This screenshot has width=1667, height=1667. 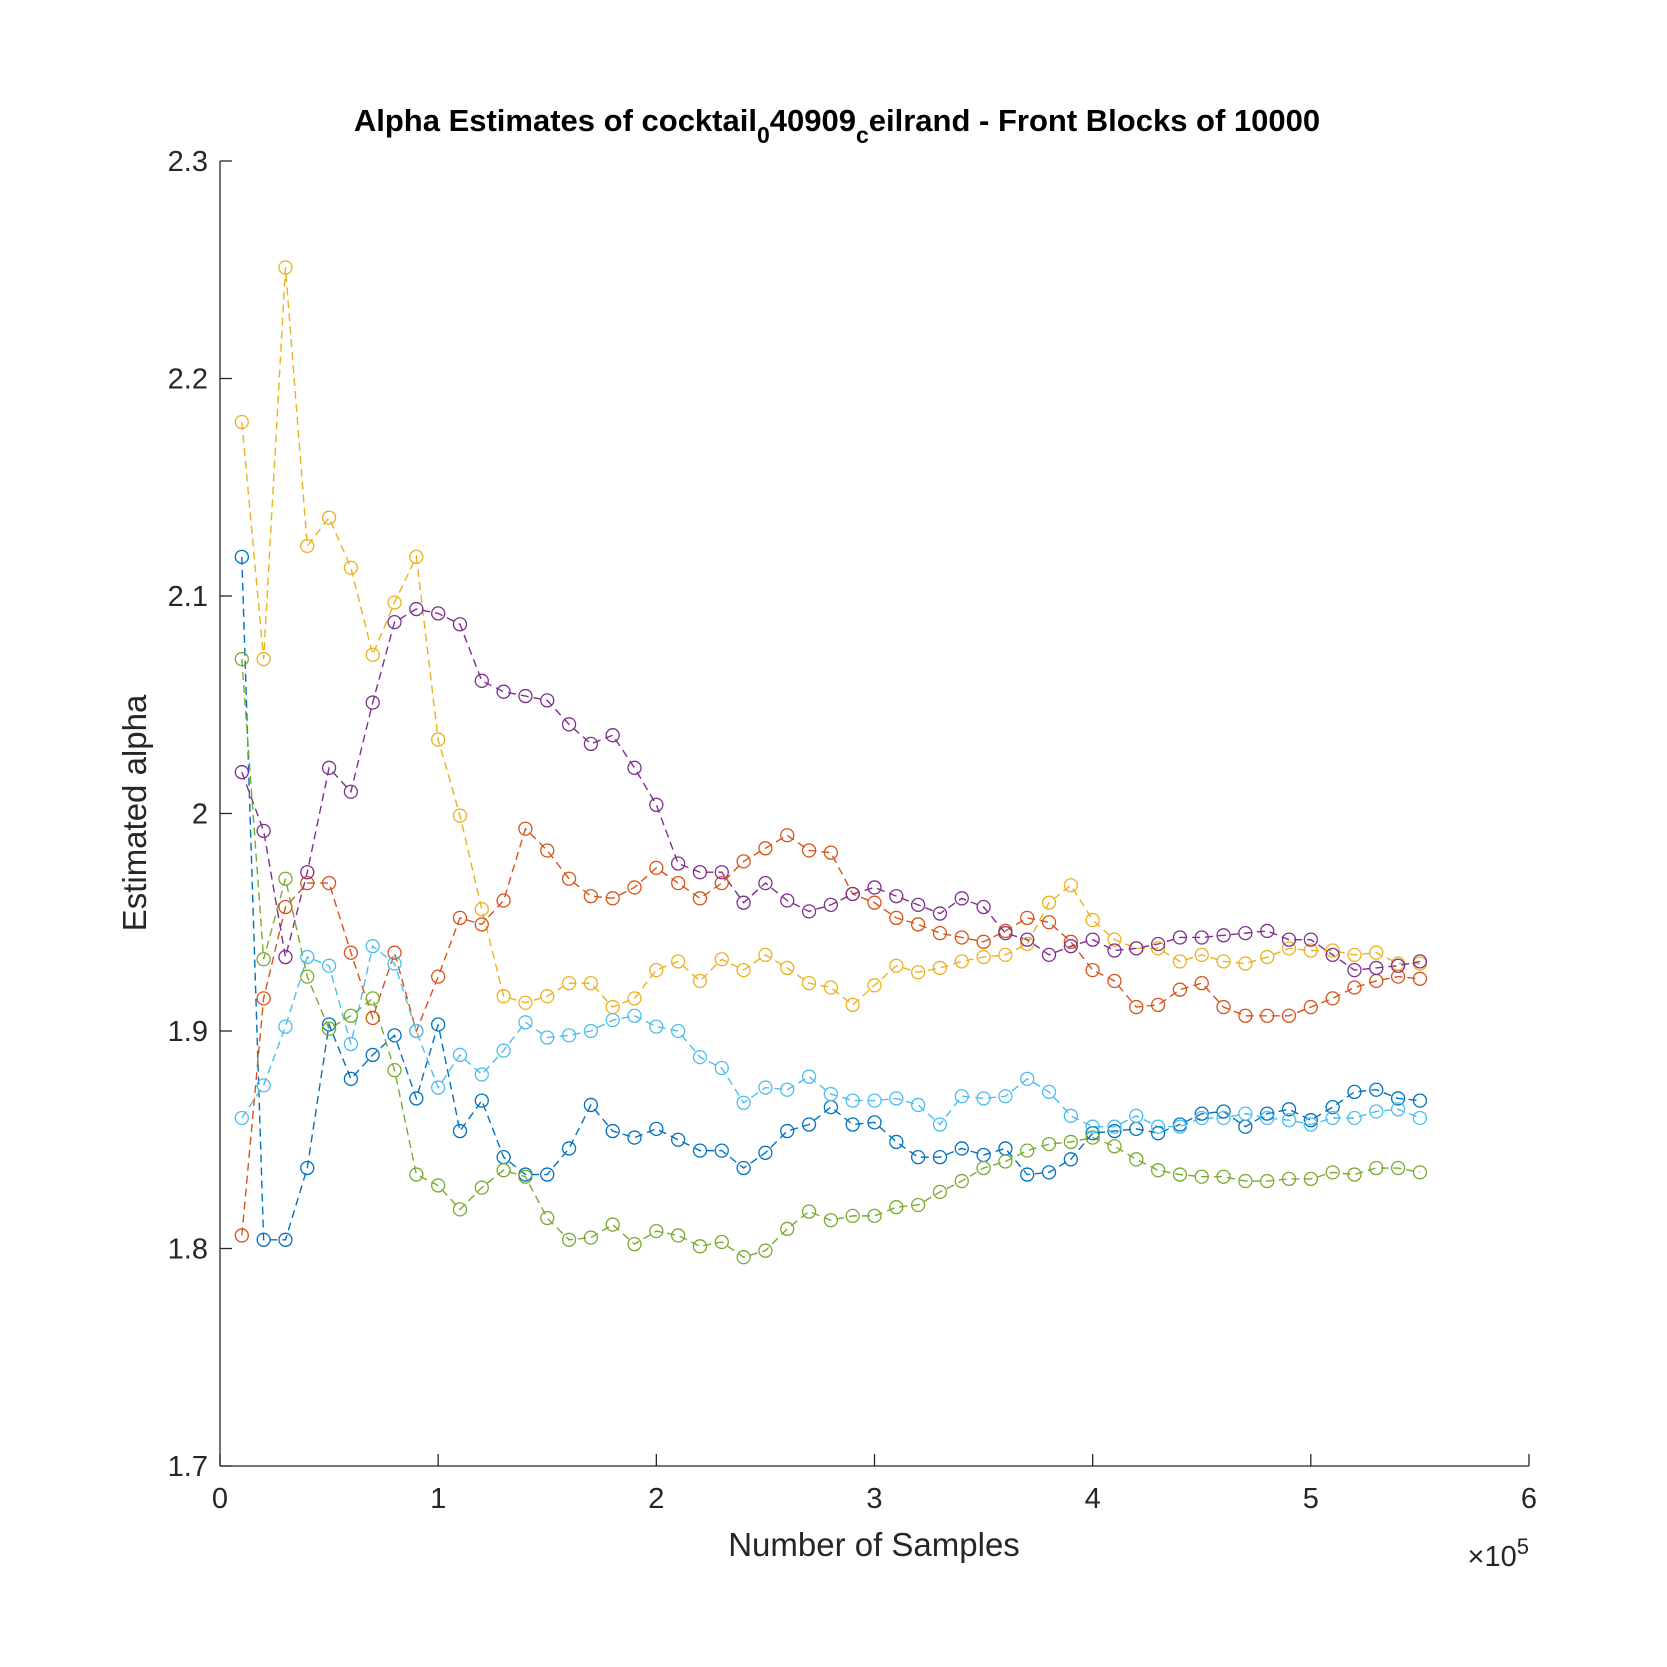 I want to click on y-axis-label: Estimated alpha, so click(x=134, y=812).